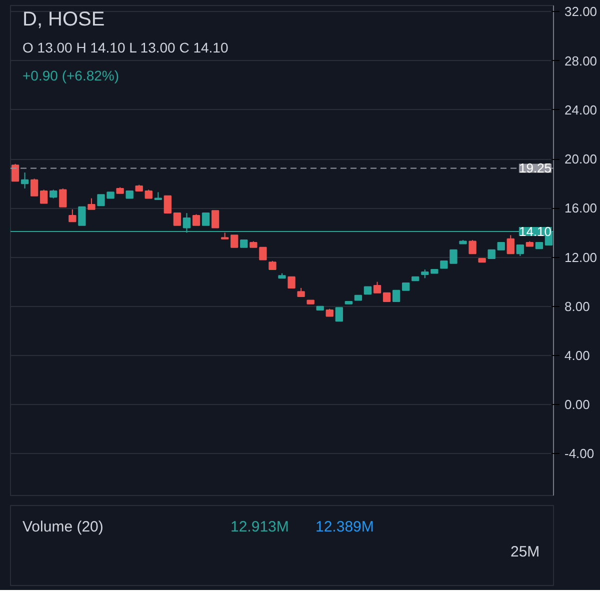 This screenshot has height=600, width=600. Describe the element at coordinates (581, 60) in the screenshot. I see `y-tick-label: 28.00` at that location.